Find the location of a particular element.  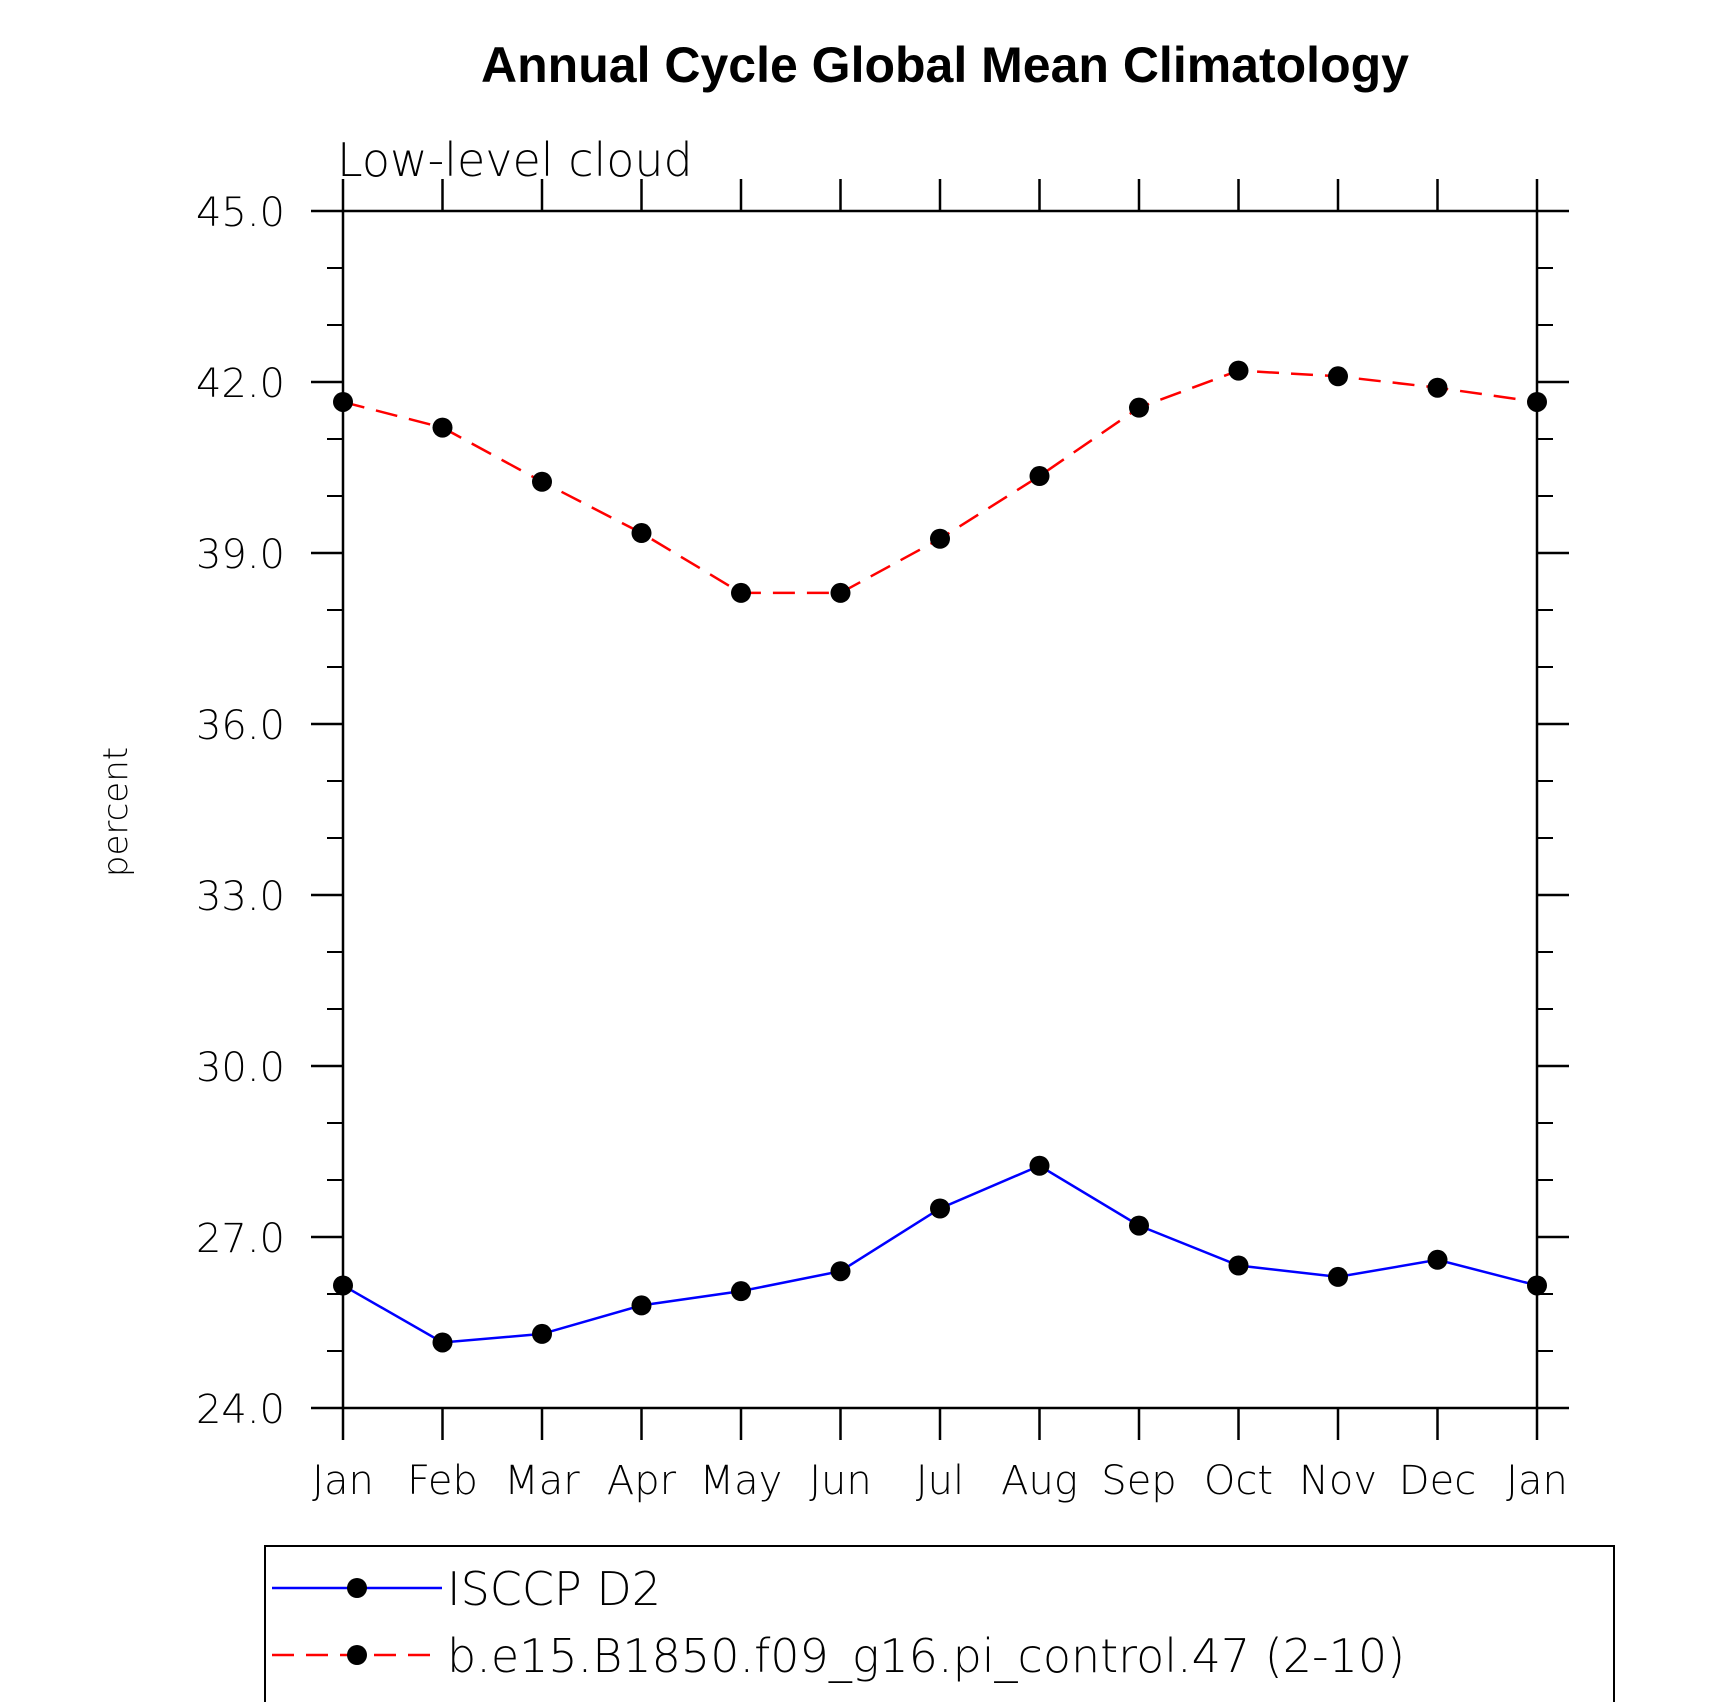

x-tick-label: Aug is located at coordinates (1039, 1481).